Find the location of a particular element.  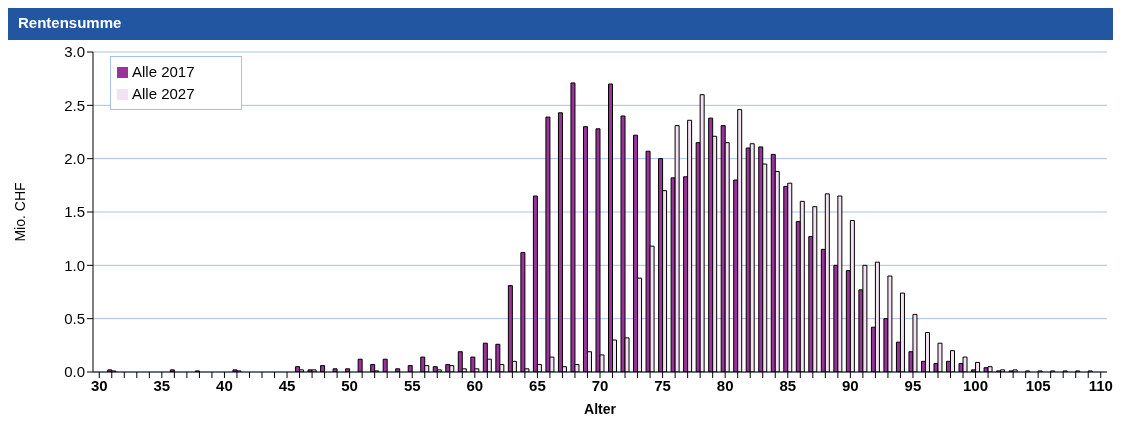

y-axis-title: Mio. CHF is located at coordinates (19, 212).